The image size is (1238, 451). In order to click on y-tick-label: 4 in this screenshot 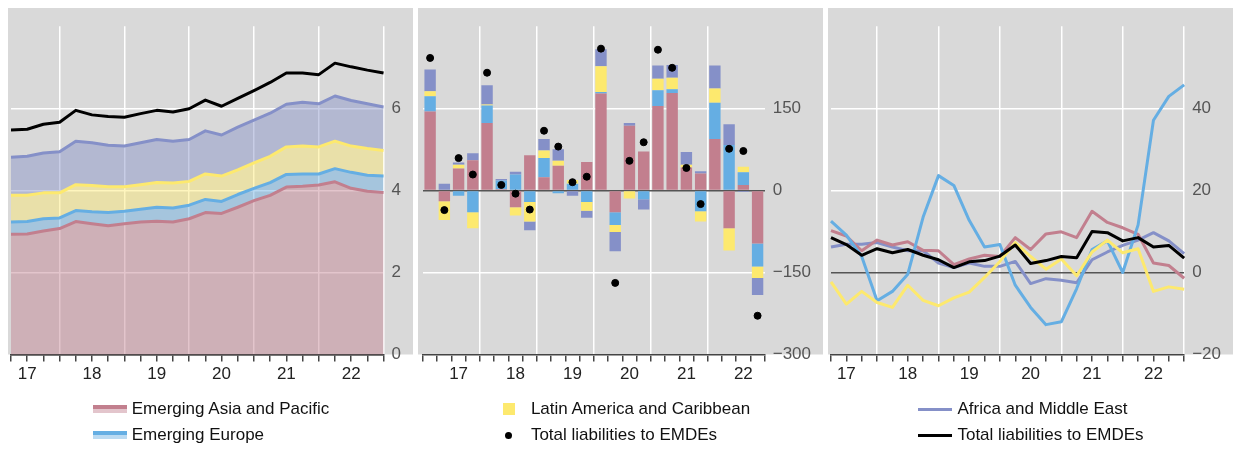, I will do `click(396, 190)`.